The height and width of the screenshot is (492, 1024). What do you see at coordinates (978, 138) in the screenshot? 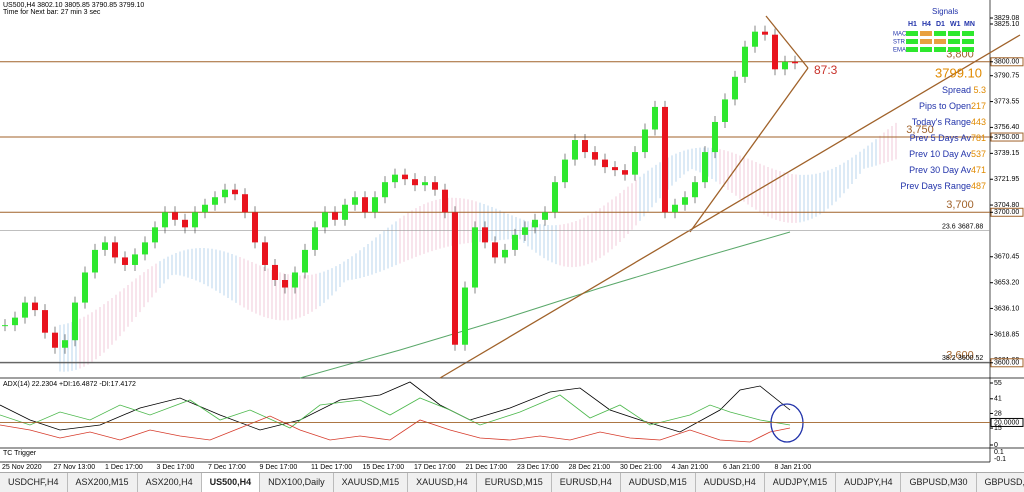
I see `info-value: 781` at bounding box center [978, 138].